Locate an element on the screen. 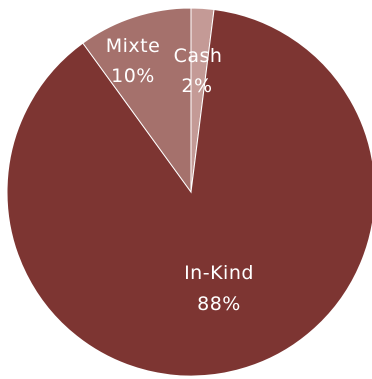 The width and height of the screenshot is (372, 379). slice-label-mixte-percent: 10% is located at coordinates (133, 76).